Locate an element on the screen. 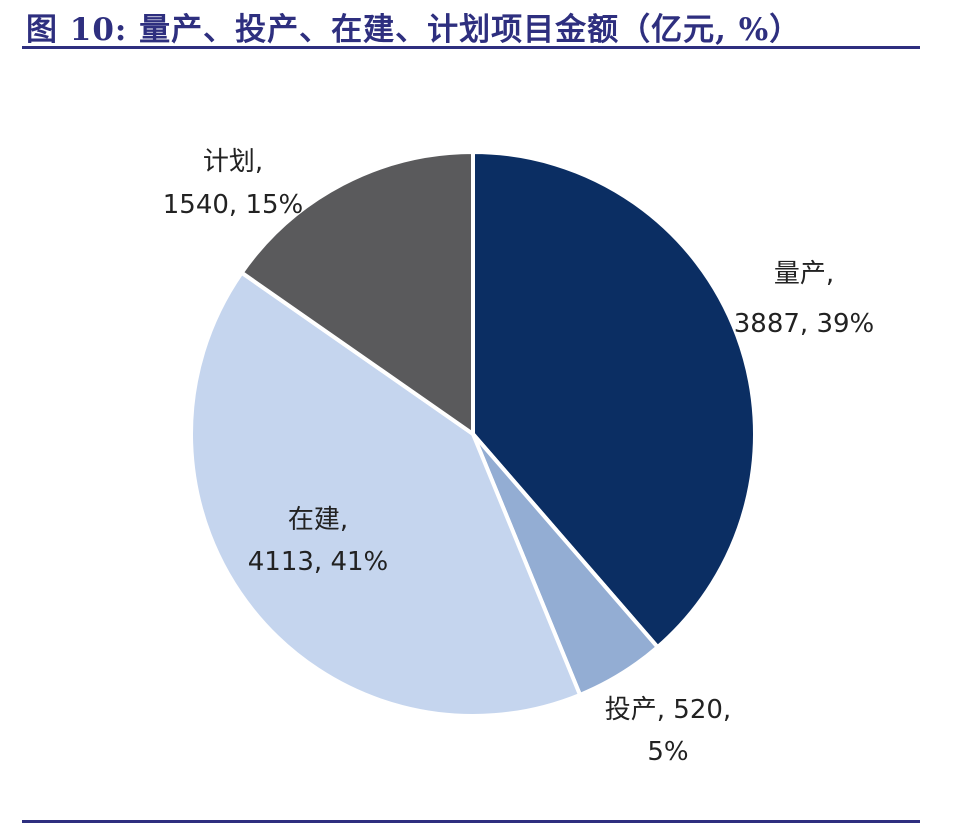 Image resolution: width=954 pixels, height=833 pixels. figure-title: 图 10: 量产、投产、在建、计划项目金额（亿元, %） is located at coordinates (414, 30).